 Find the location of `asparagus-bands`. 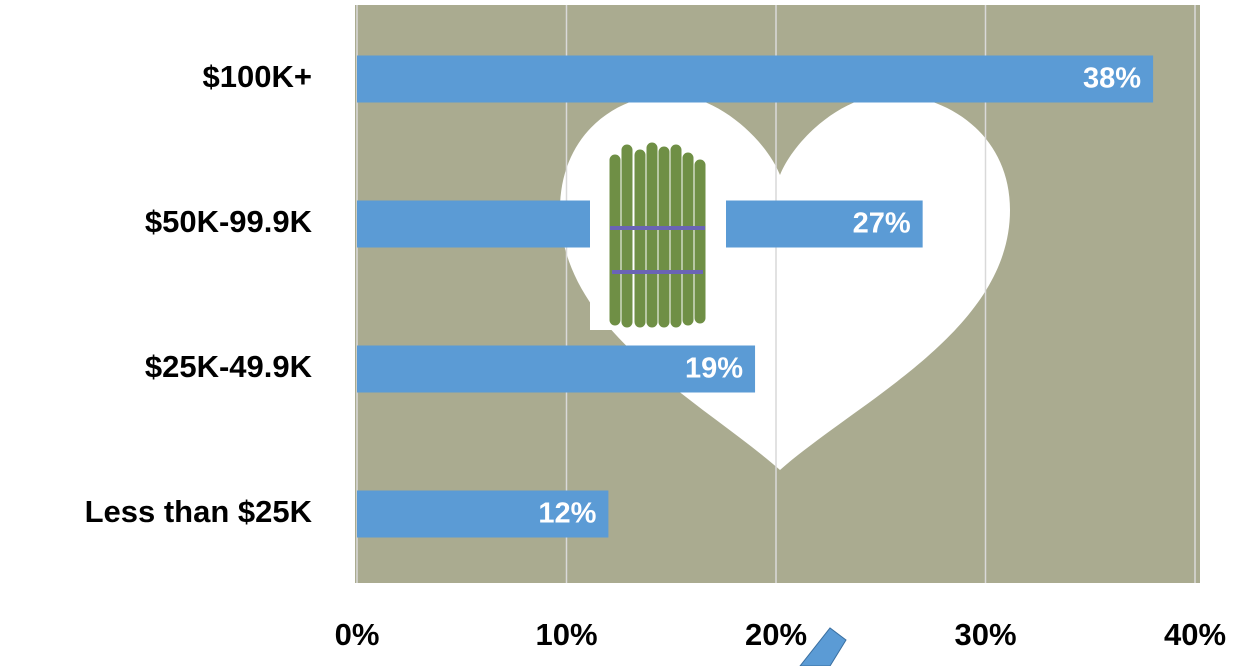

asparagus-bands is located at coordinates (657, 250).